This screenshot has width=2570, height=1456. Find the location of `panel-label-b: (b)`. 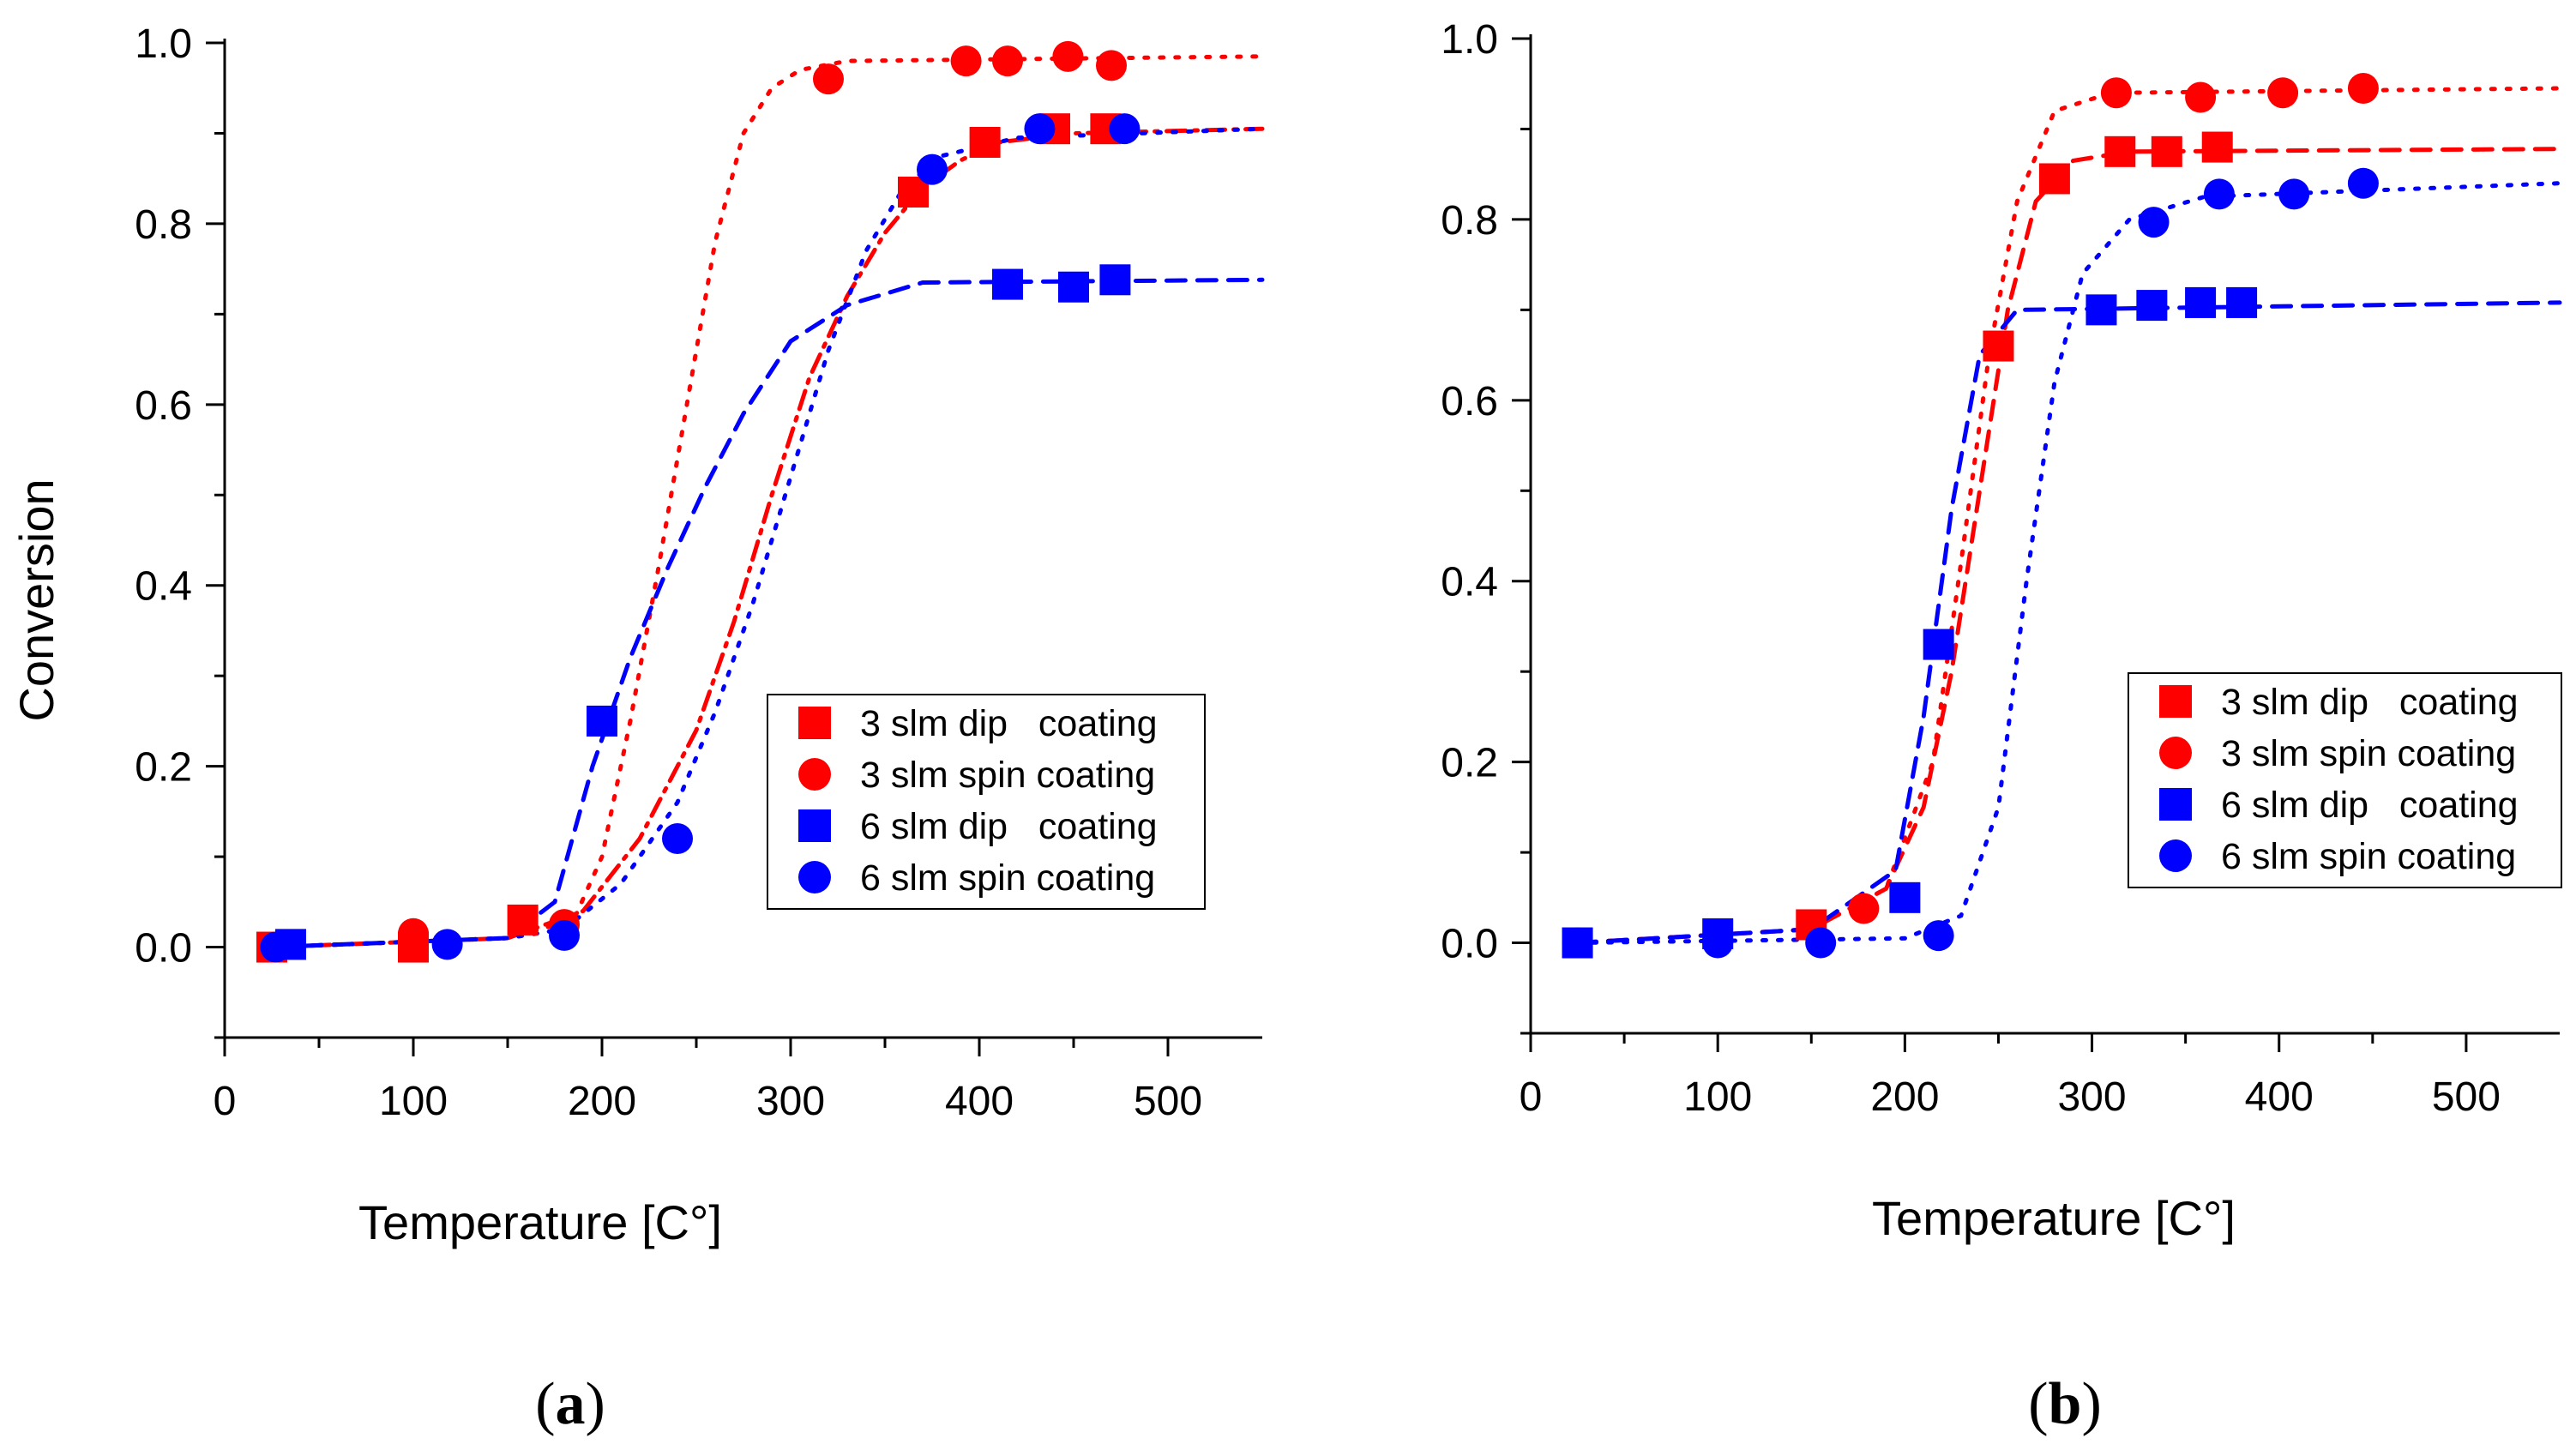

panel-label-b: (b) is located at coordinates (2065, 1404).